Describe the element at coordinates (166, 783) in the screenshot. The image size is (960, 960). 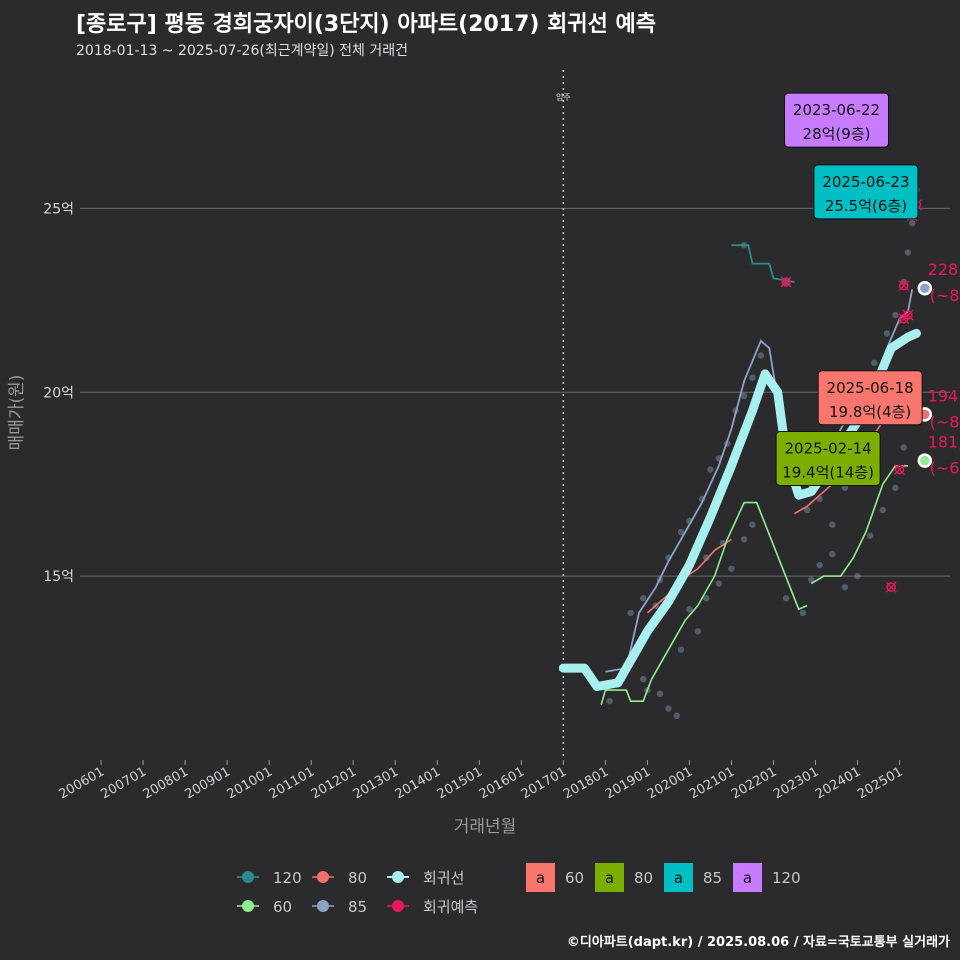
I see `x-tick-label: 200801` at that location.